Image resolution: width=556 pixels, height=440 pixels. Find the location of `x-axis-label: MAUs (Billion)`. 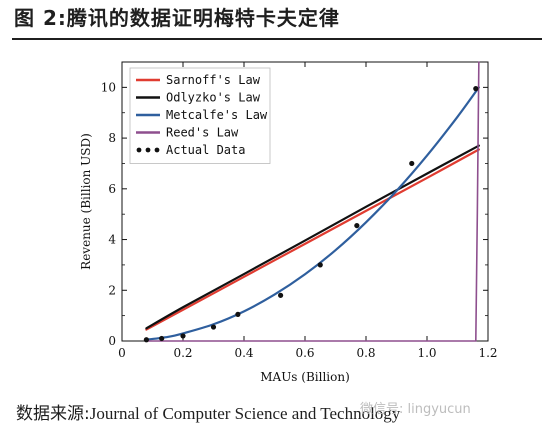

x-axis-label: MAUs (Billion) is located at coordinates (305, 377).